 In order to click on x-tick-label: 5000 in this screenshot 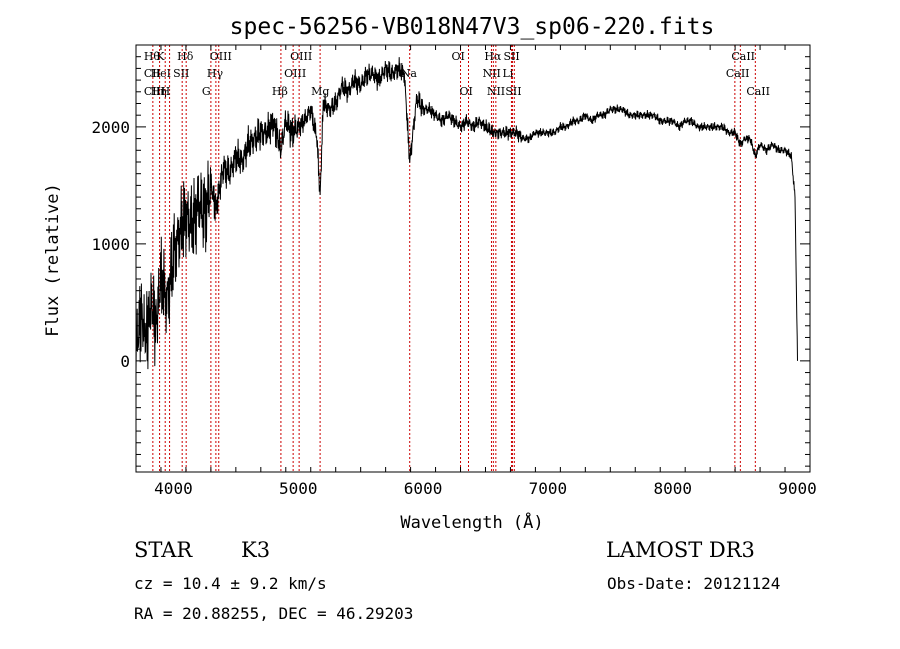, I will do `click(298, 488)`.